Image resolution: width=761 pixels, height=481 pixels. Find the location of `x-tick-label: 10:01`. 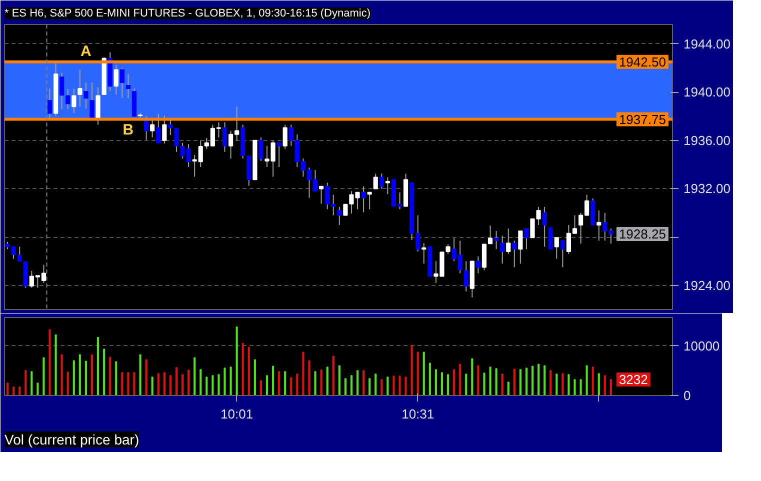

x-tick-label: 10:01 is located at coordinates (237, 414).